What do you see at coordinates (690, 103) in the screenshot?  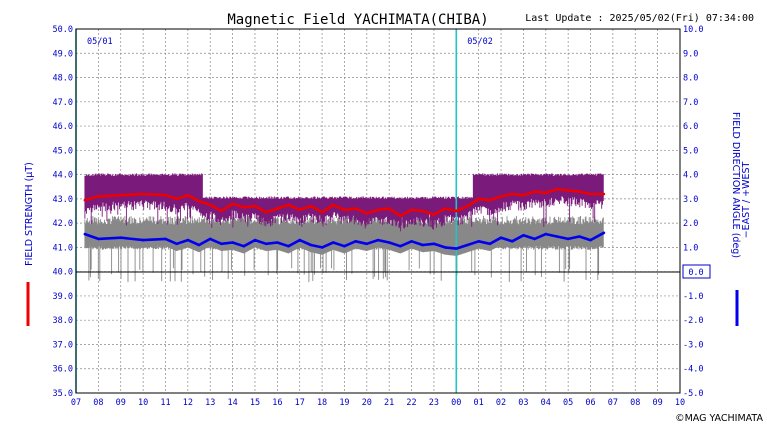 I see `right-tick-label: 7.0` at bounding box center [690, 103].